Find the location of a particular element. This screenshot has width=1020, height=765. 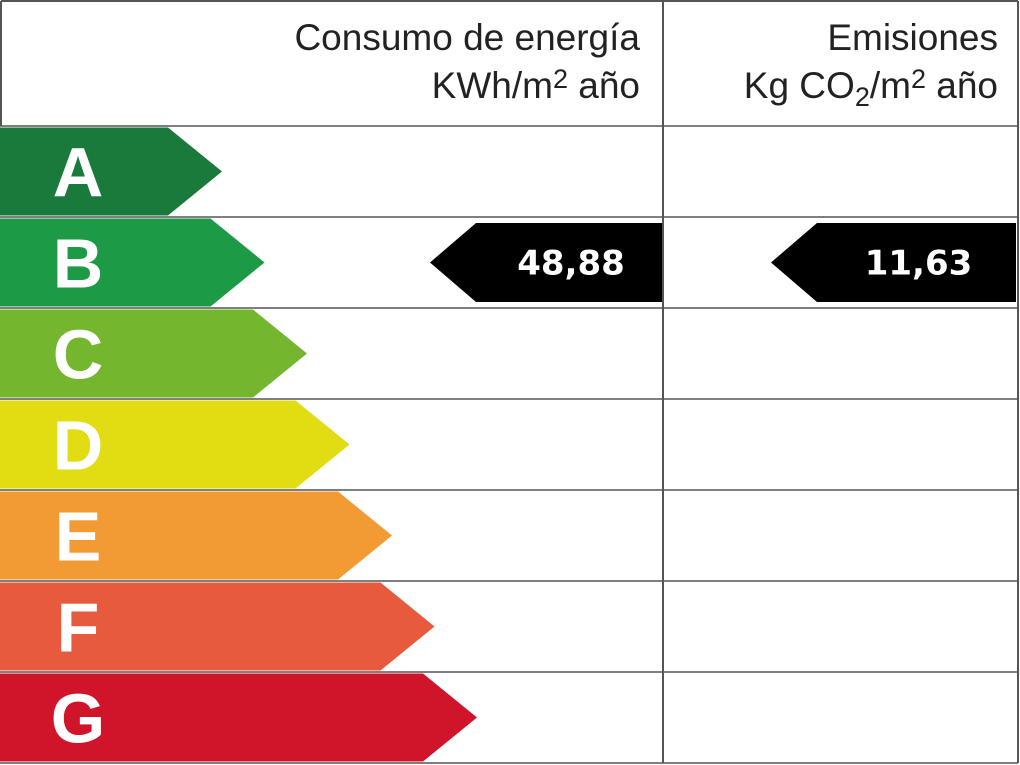

band-arrow-d is located at coordinates (175, 444).